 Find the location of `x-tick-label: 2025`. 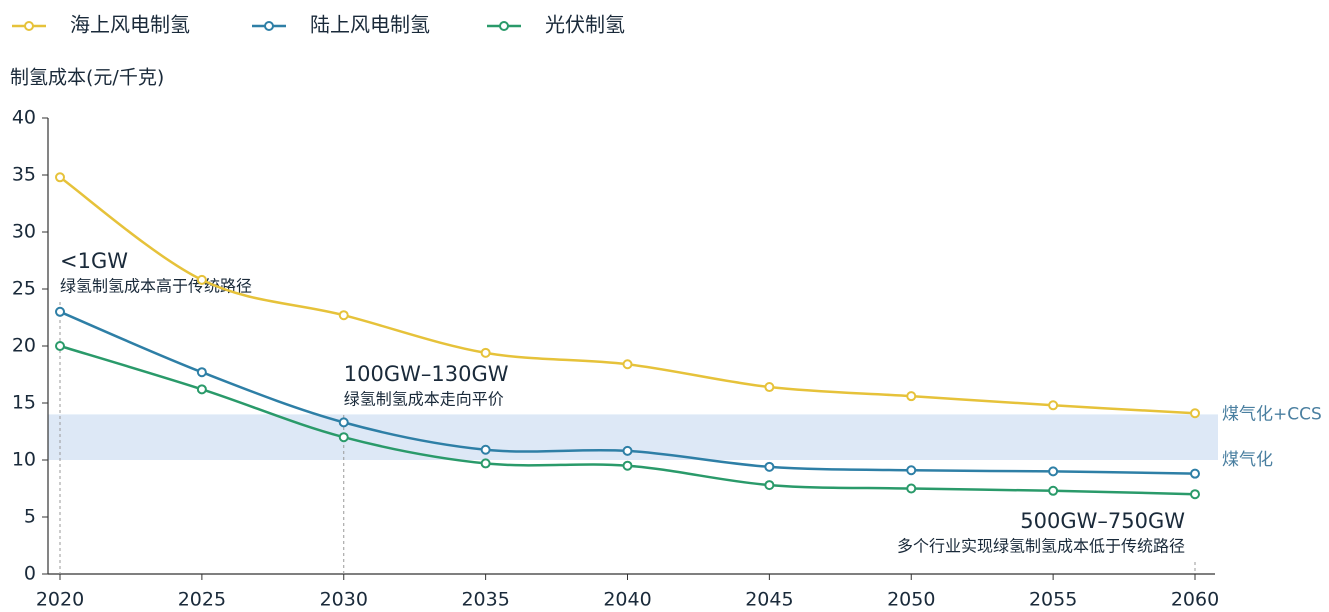

x-tick-label: 2025 is located at coordinates (202, 600).